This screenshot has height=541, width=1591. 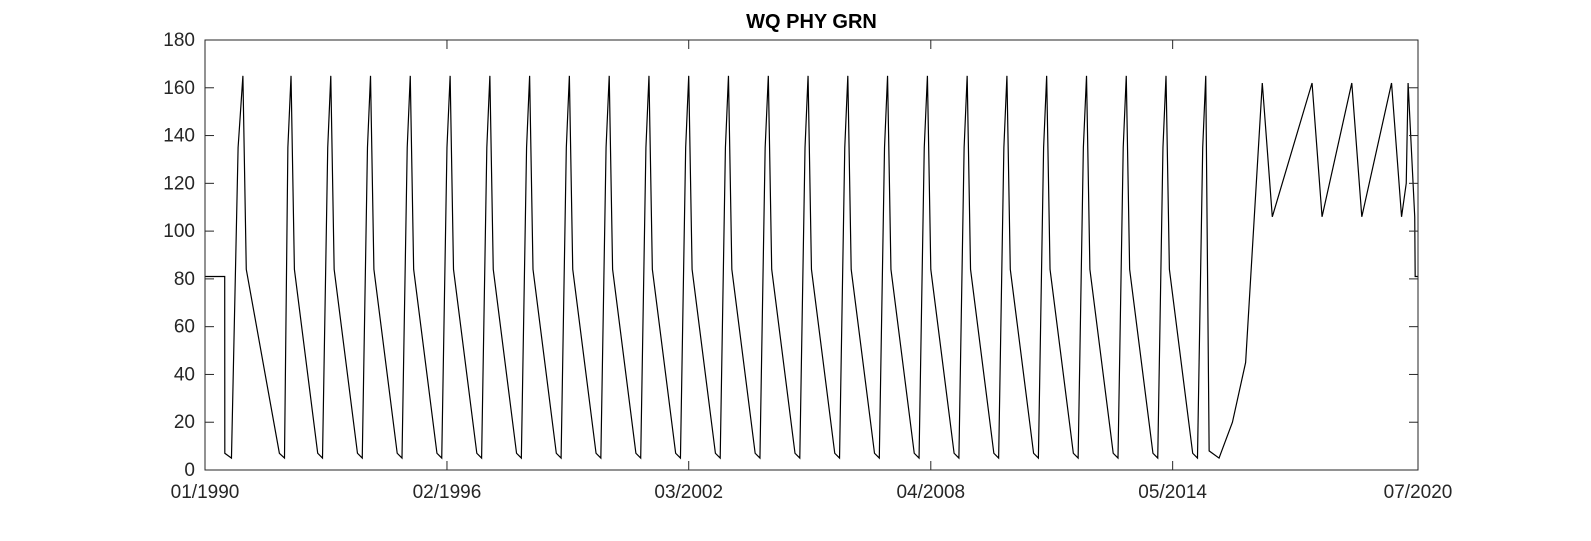 I want to click on chart-title: WQ PHY GRN, so click(x=811, y=22).